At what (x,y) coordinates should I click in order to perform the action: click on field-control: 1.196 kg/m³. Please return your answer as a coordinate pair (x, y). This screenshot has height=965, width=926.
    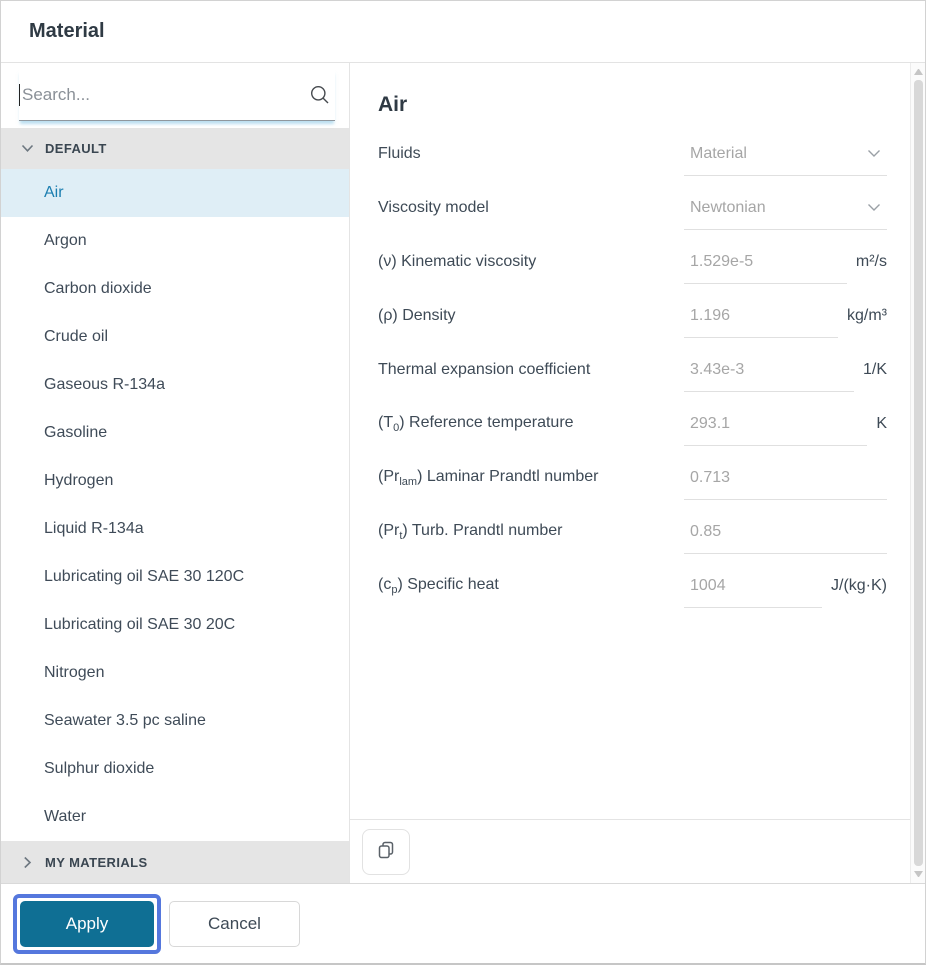
    Looking at the image, I should click on (785, 316).